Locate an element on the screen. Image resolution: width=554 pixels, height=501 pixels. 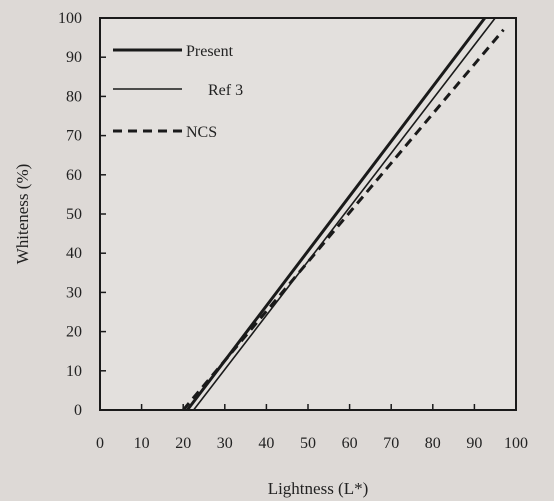
x-tick-label: 10 is located at coordinates (142, 443).